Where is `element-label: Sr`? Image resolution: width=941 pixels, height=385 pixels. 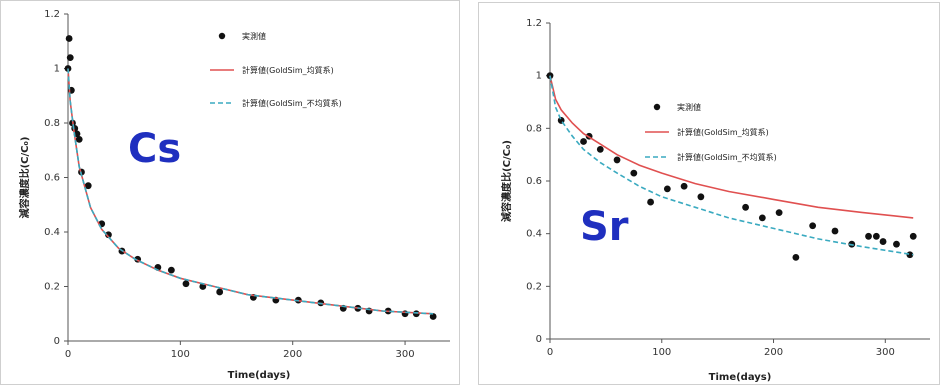
element-label: Sr is located at coordinates (604, 227).